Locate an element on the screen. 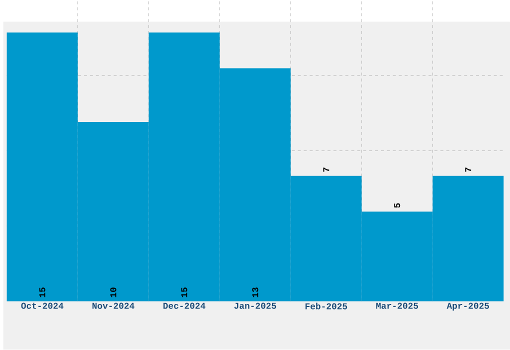  x-tick-label: Jan-2025 is located at coordinates (255, 306).